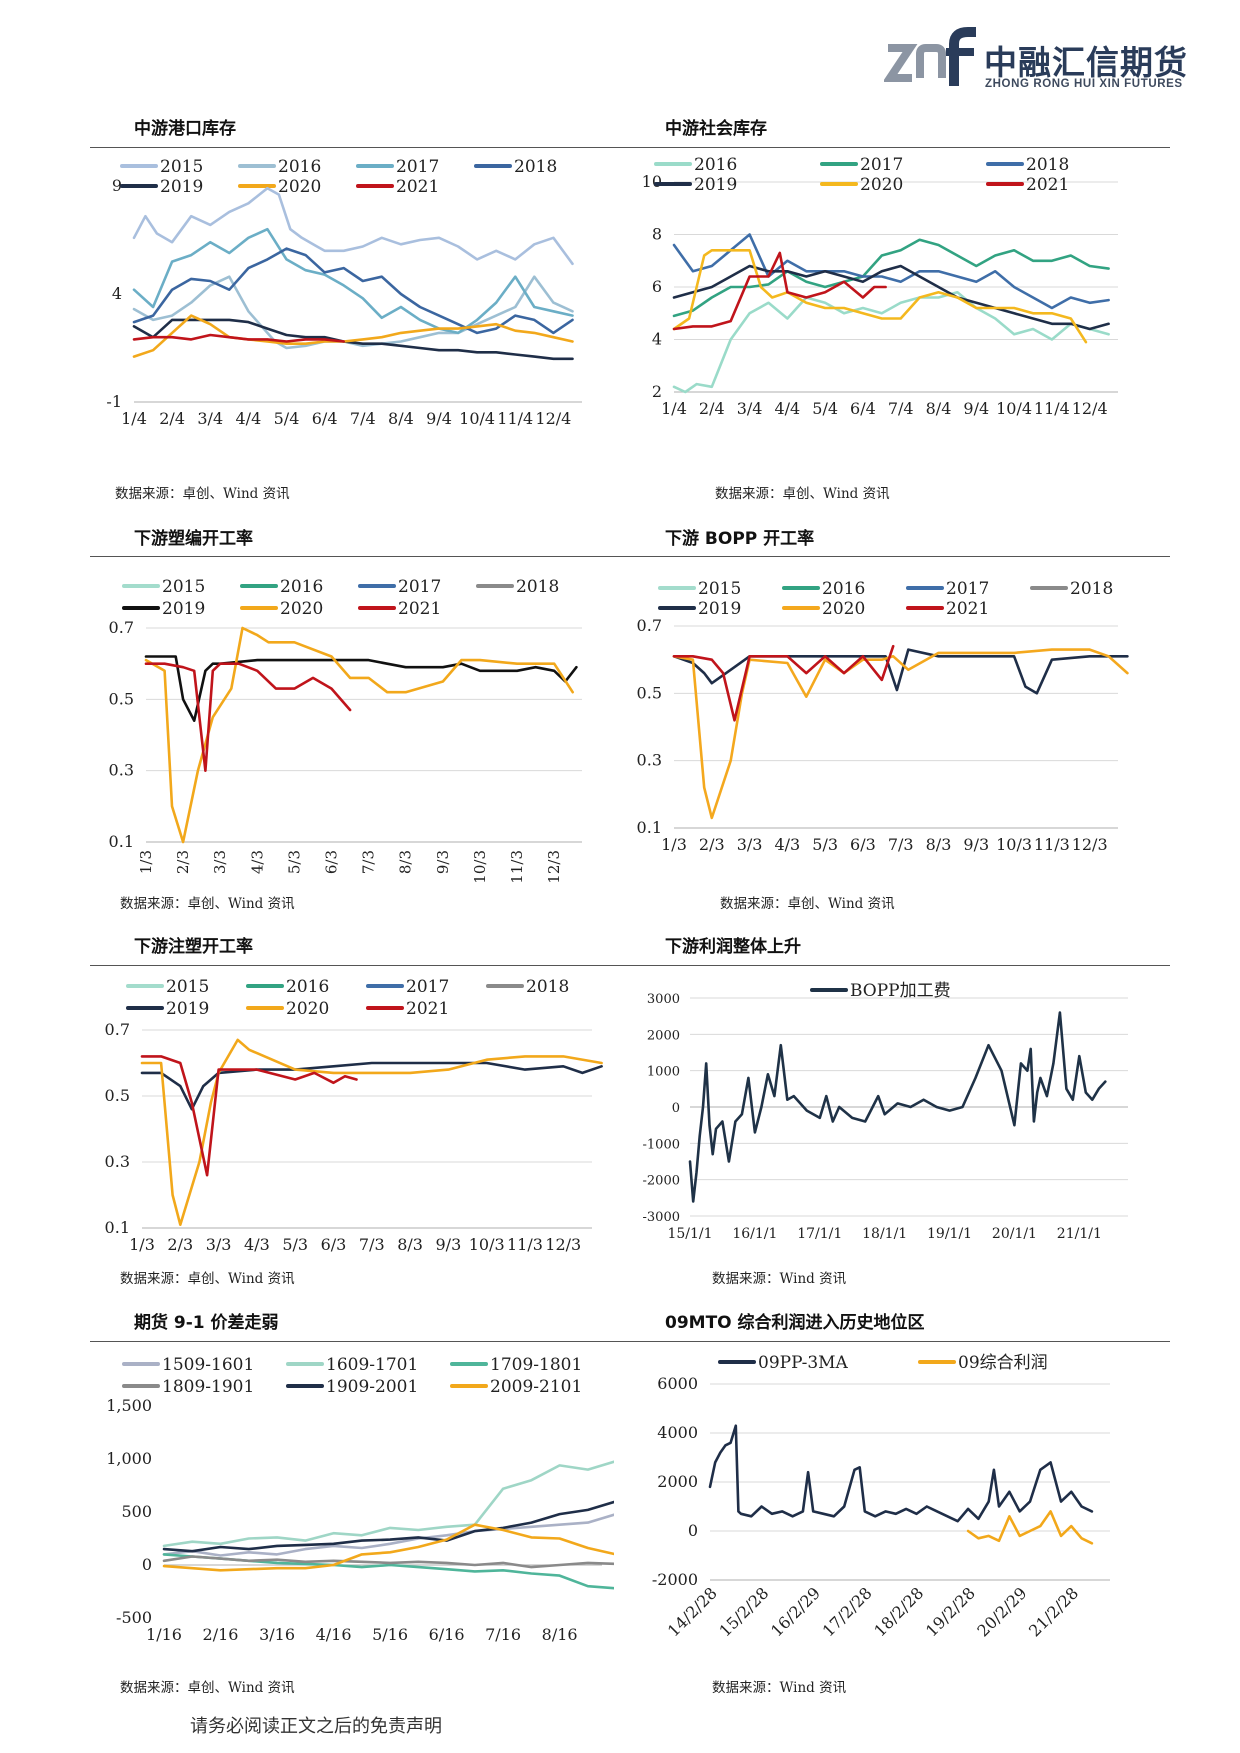  What do you see at coordinates (663, 1035) in the screenshot?
I see `y-tick-label: 2000` at bounding box center [663, 1035].